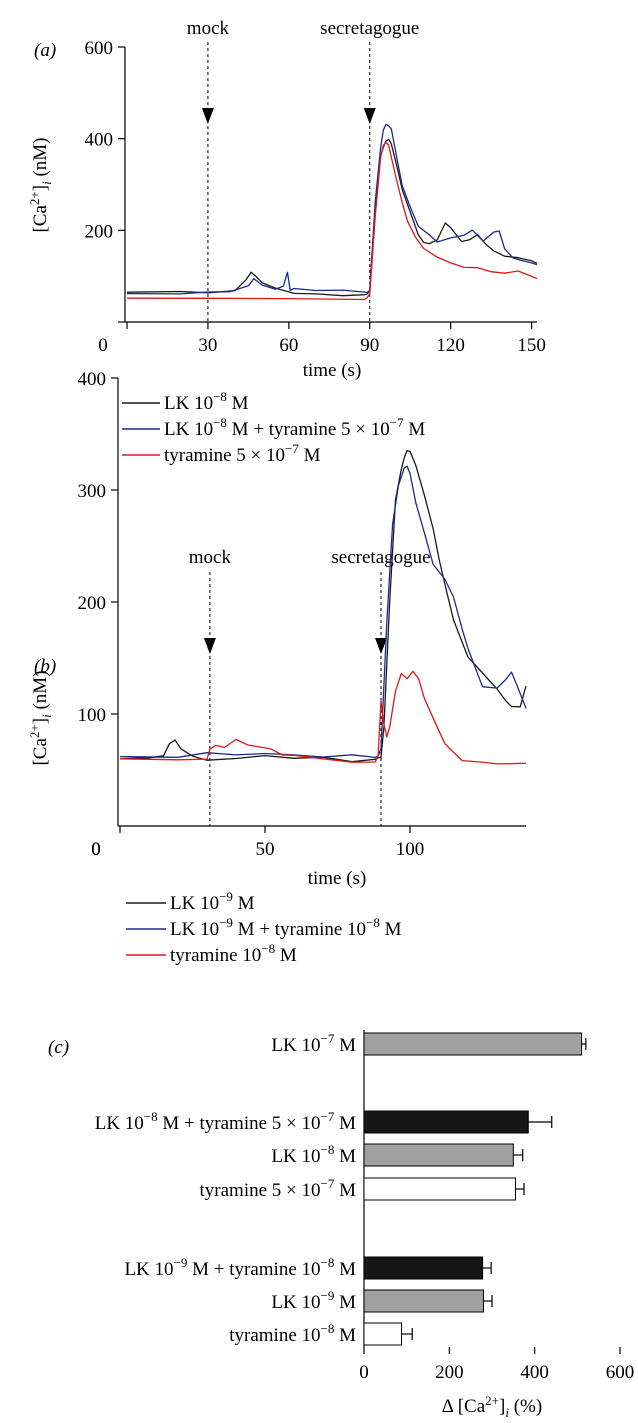 The image size is (638, 1423). Describe the element at coordinates (58, 1047) in the screenshot. I see `panel-label-c: (c)` at that location.